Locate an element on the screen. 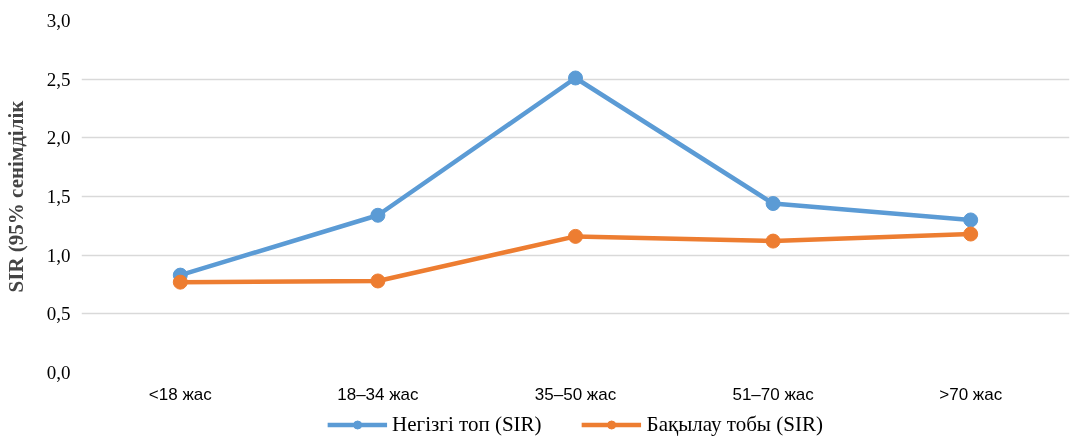 This screenshot has width=1079, height=448. y-tick-label: 1,0 is located at coordinates (58, 255).